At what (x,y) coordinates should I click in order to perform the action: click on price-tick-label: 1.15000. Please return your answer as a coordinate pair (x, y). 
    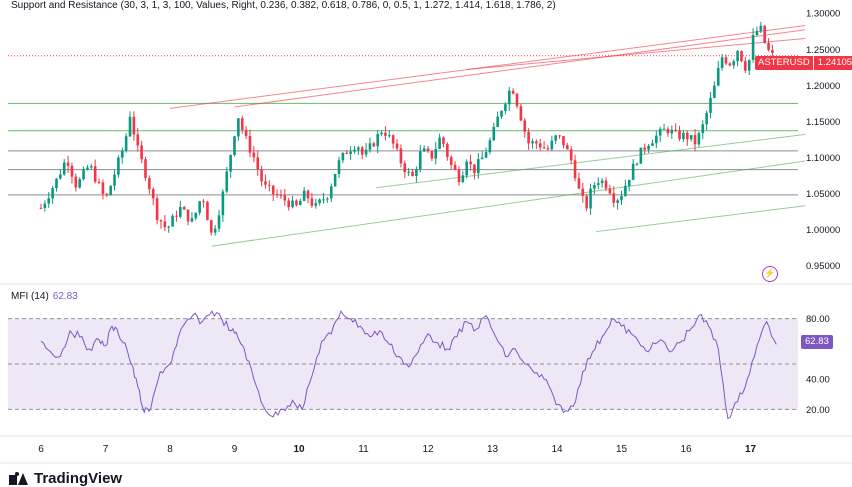
    Looking at the image, I should click on (823, 122).